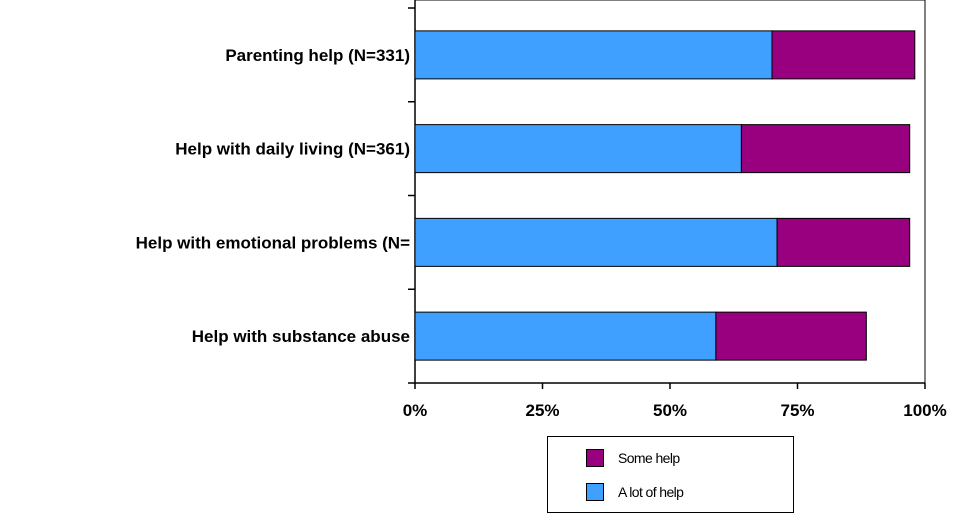  What do you see at coordinates (651, 492) in the screenshot?
I see `legend-label-a-lot-of-help: A lot of help` at bounding box center [651, 492].